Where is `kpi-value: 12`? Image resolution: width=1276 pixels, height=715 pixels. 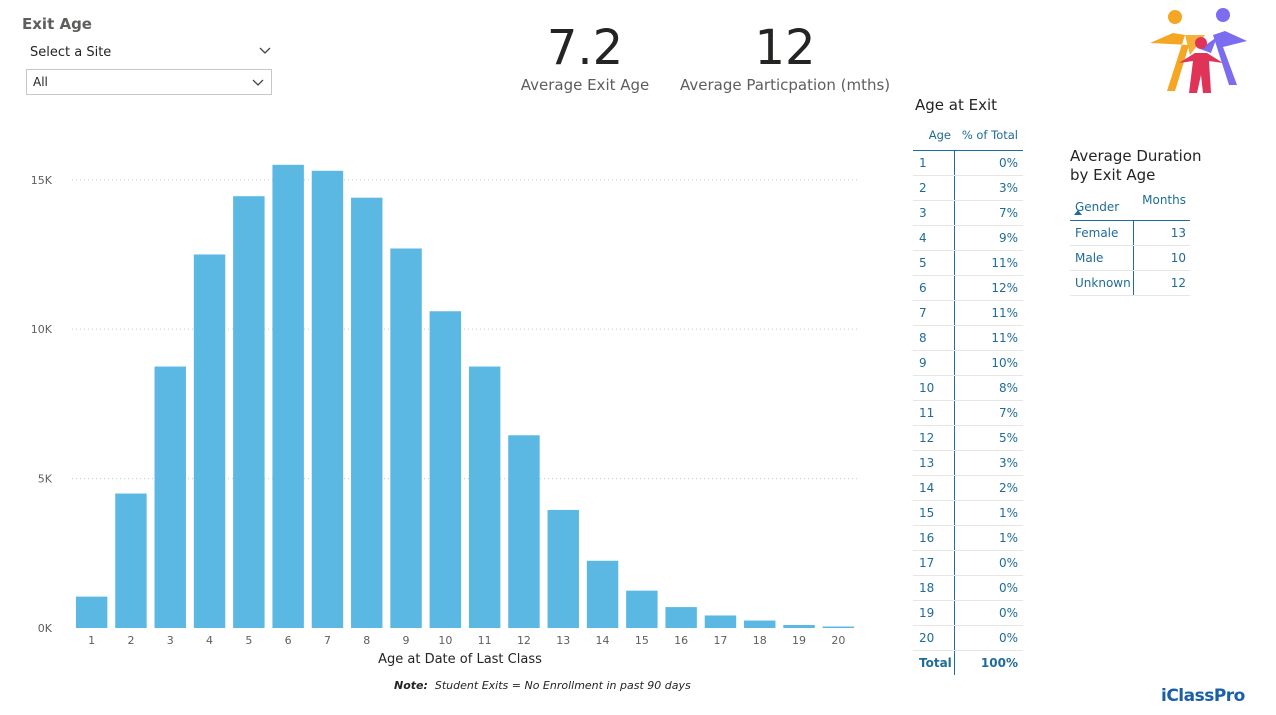
kpi-value: 12 is located at coordinates (785, 48).